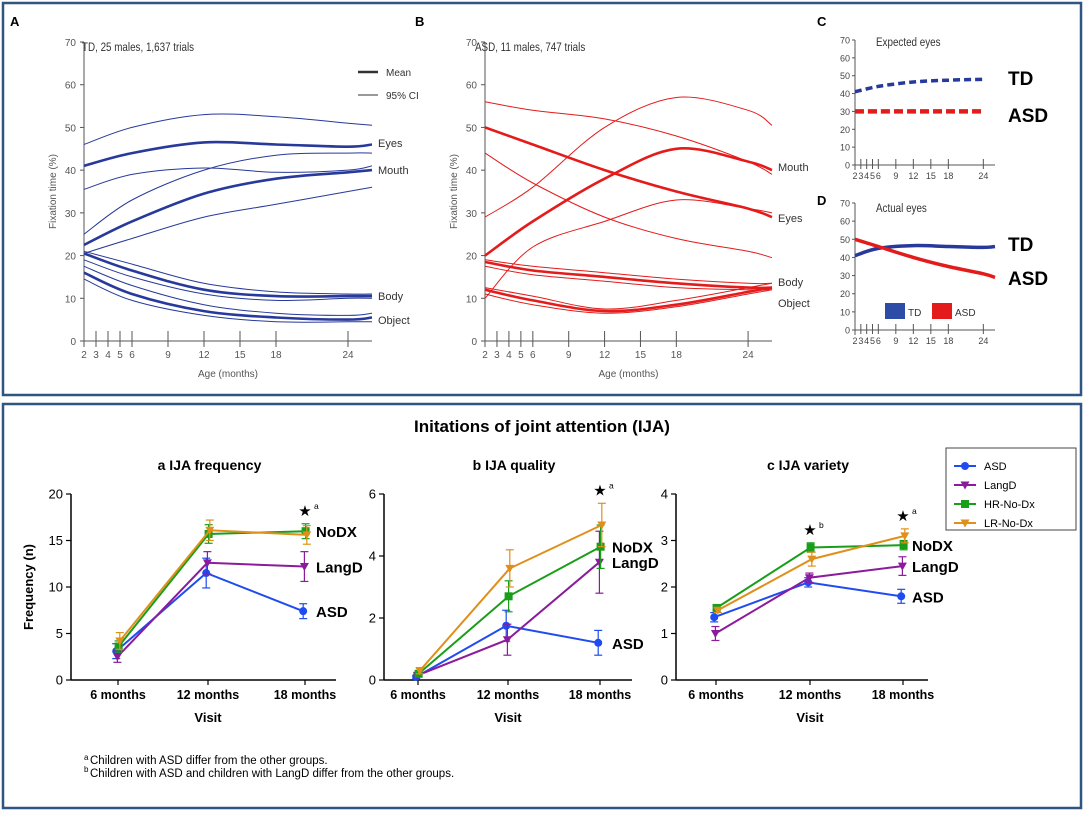  Describe the element at coordinates (914, 313) in the screenshot. I see `legend-td-label: TD` at that location.